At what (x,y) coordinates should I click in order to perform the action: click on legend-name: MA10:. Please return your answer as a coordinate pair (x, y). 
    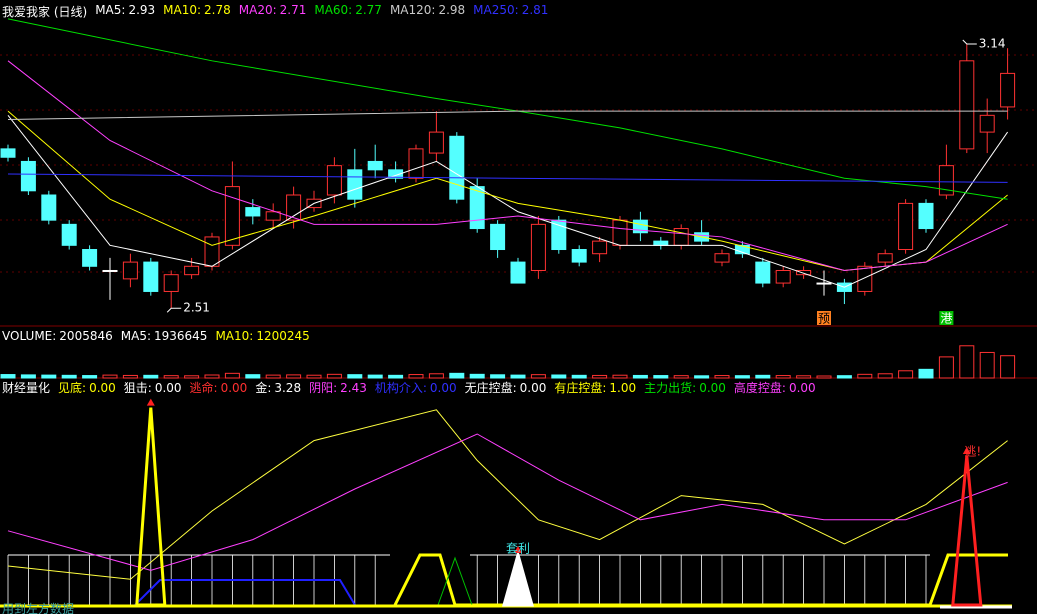
    Looking at the image, I should click on (182, 10).